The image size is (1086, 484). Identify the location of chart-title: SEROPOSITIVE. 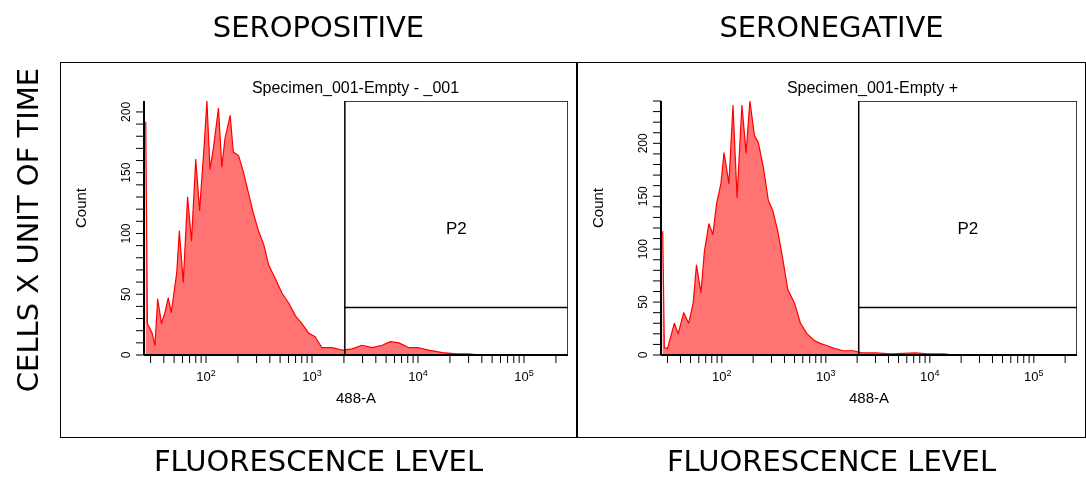
(318, 27).